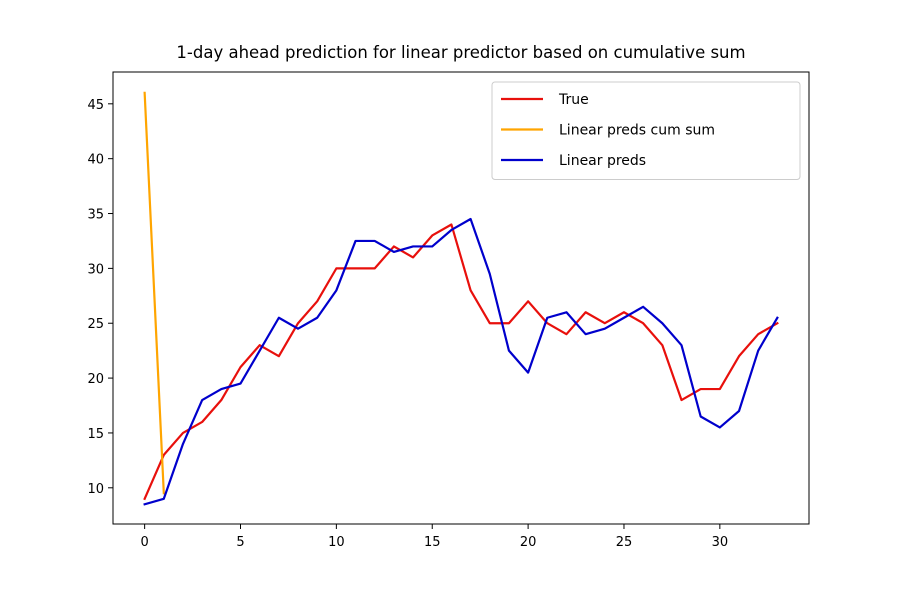 The image size is (900, 604). What do you see at coordinates (573, 100) in the screenshot?
I see `legend-label-1: True` at bounding box center [573, 100].